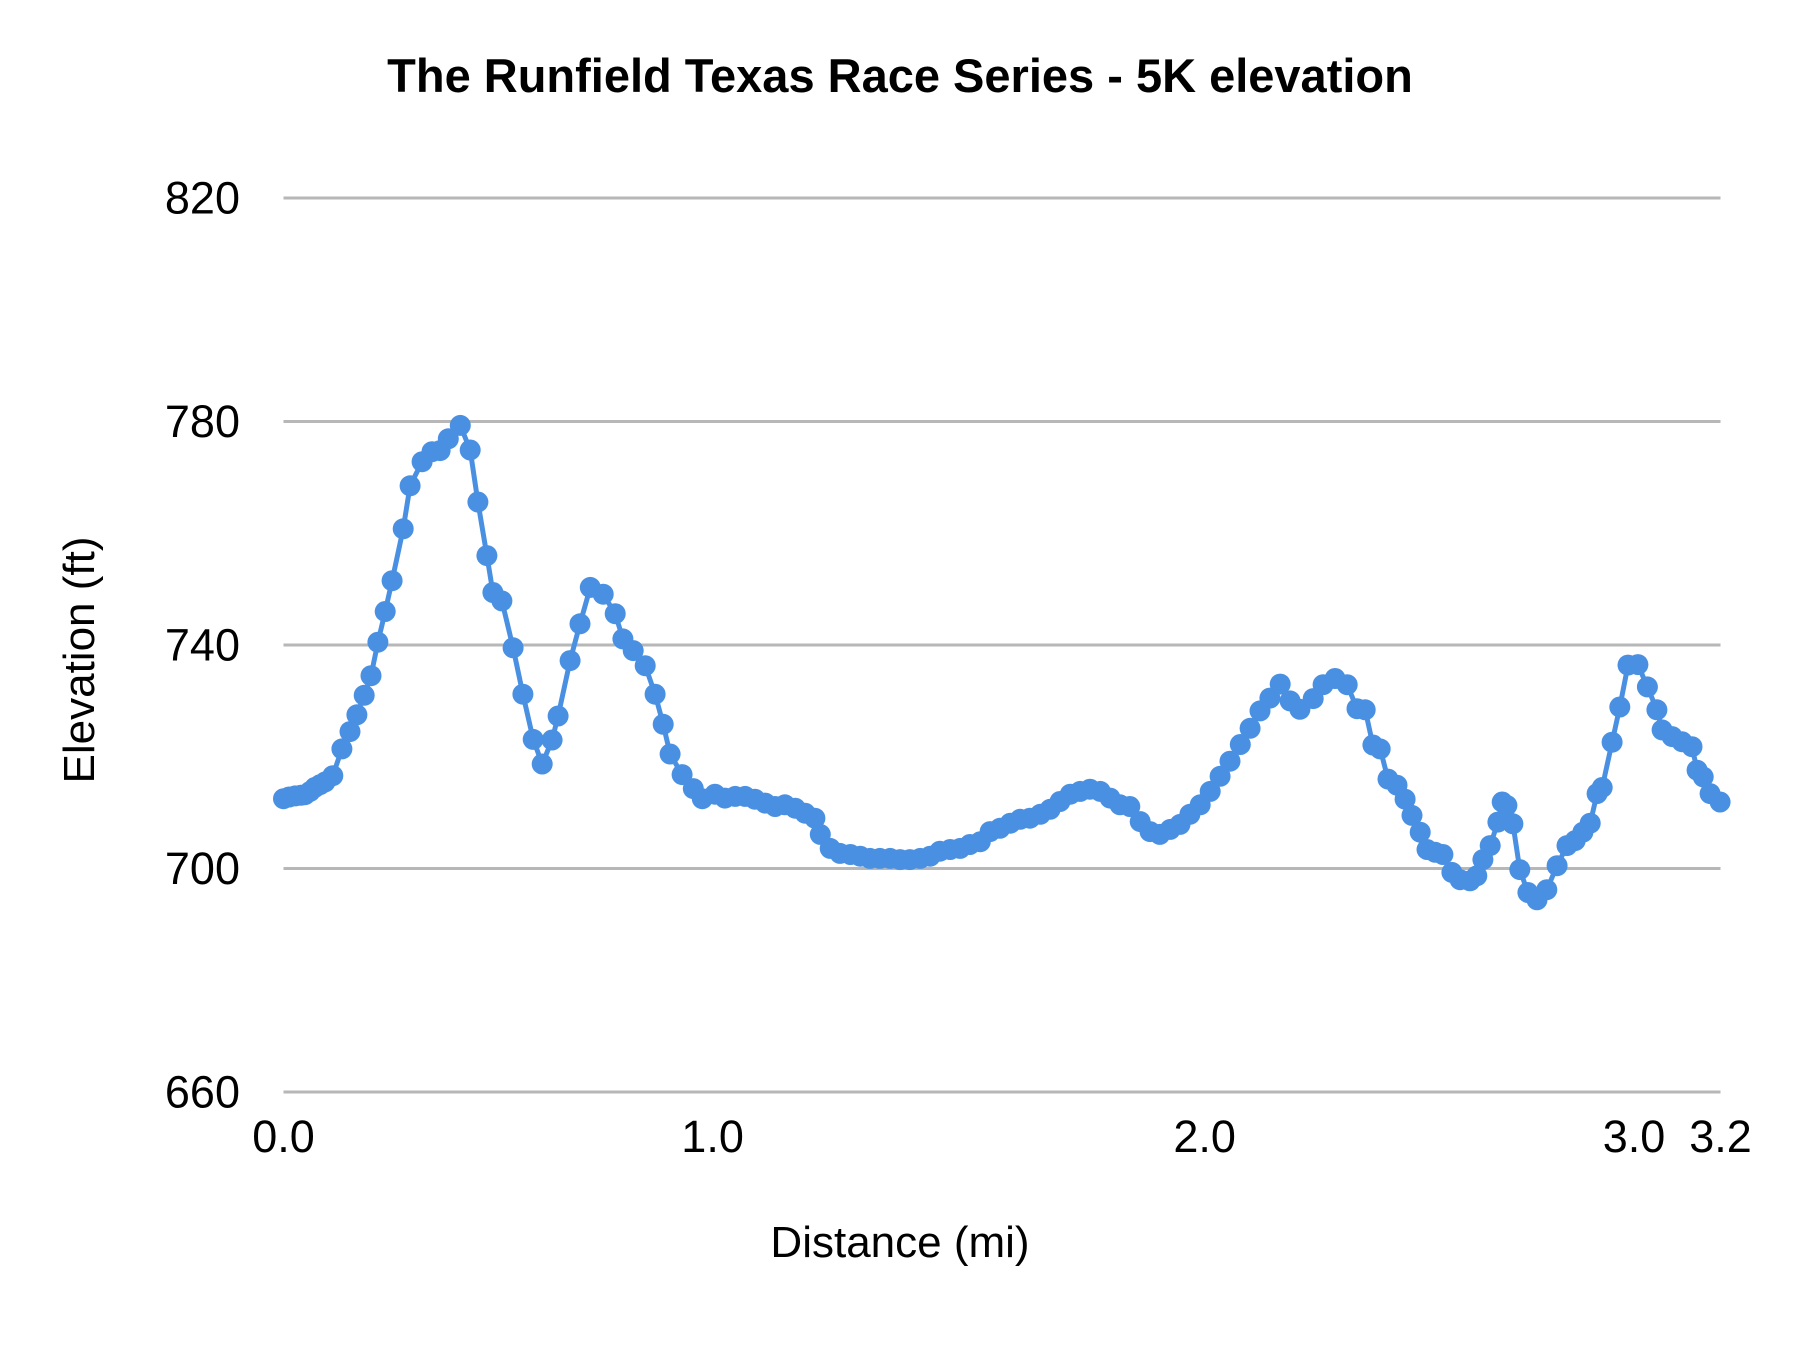 The image size is (1800, 1350). I want to click on x-axis-tick-labels: 0.0 1.0 2.0 3.0 3.2, so click(1002, 1136).